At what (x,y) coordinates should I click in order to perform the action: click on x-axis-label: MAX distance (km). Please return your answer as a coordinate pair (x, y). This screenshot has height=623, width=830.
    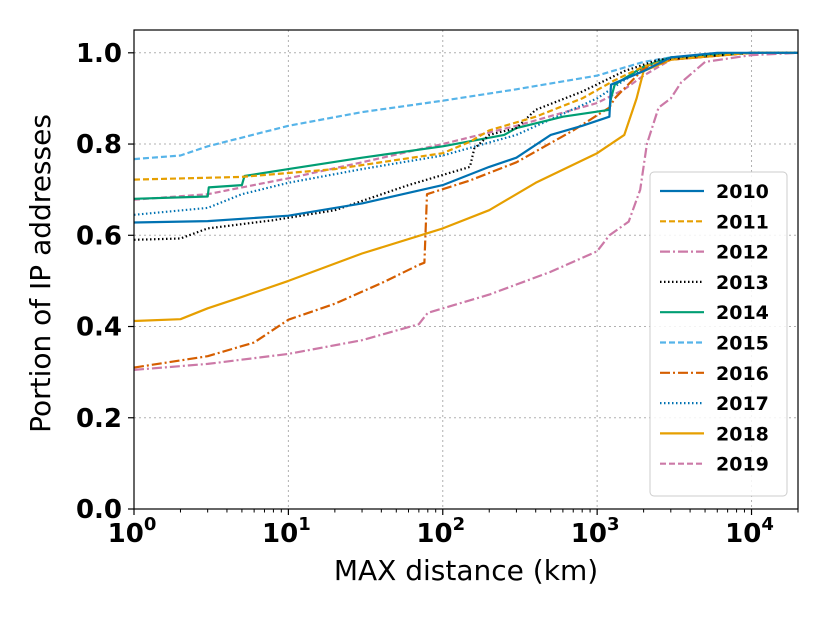
    Looking at the image, I should click on (466, 570).